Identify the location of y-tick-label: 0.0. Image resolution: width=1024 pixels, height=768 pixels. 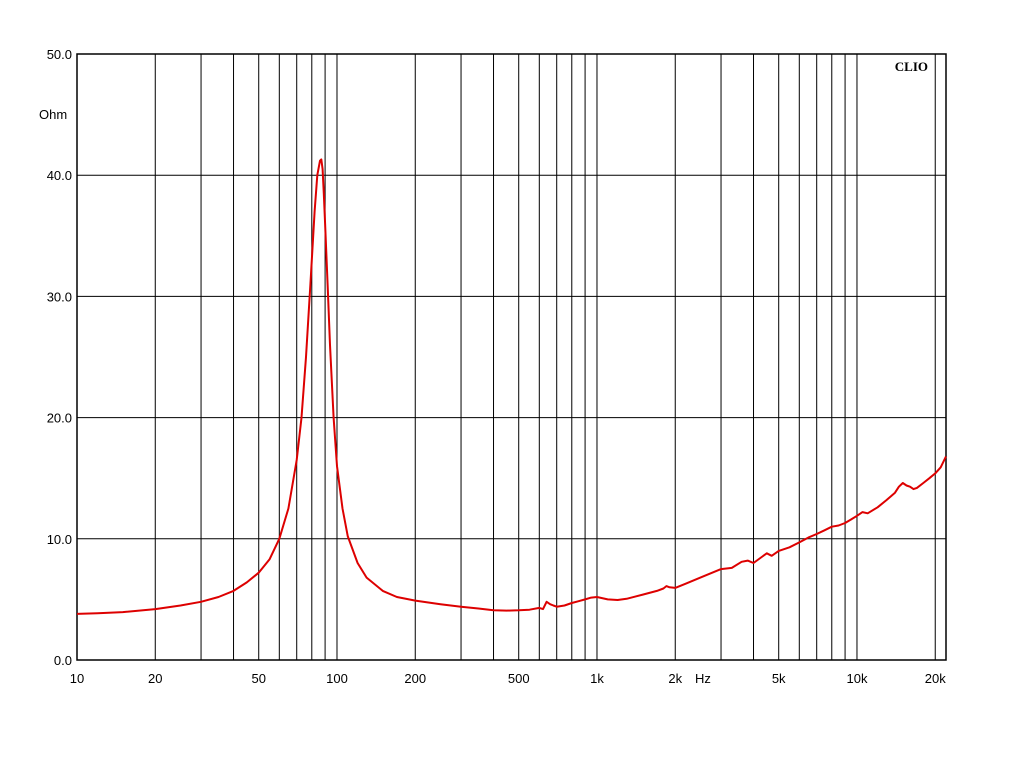
(63, 660).